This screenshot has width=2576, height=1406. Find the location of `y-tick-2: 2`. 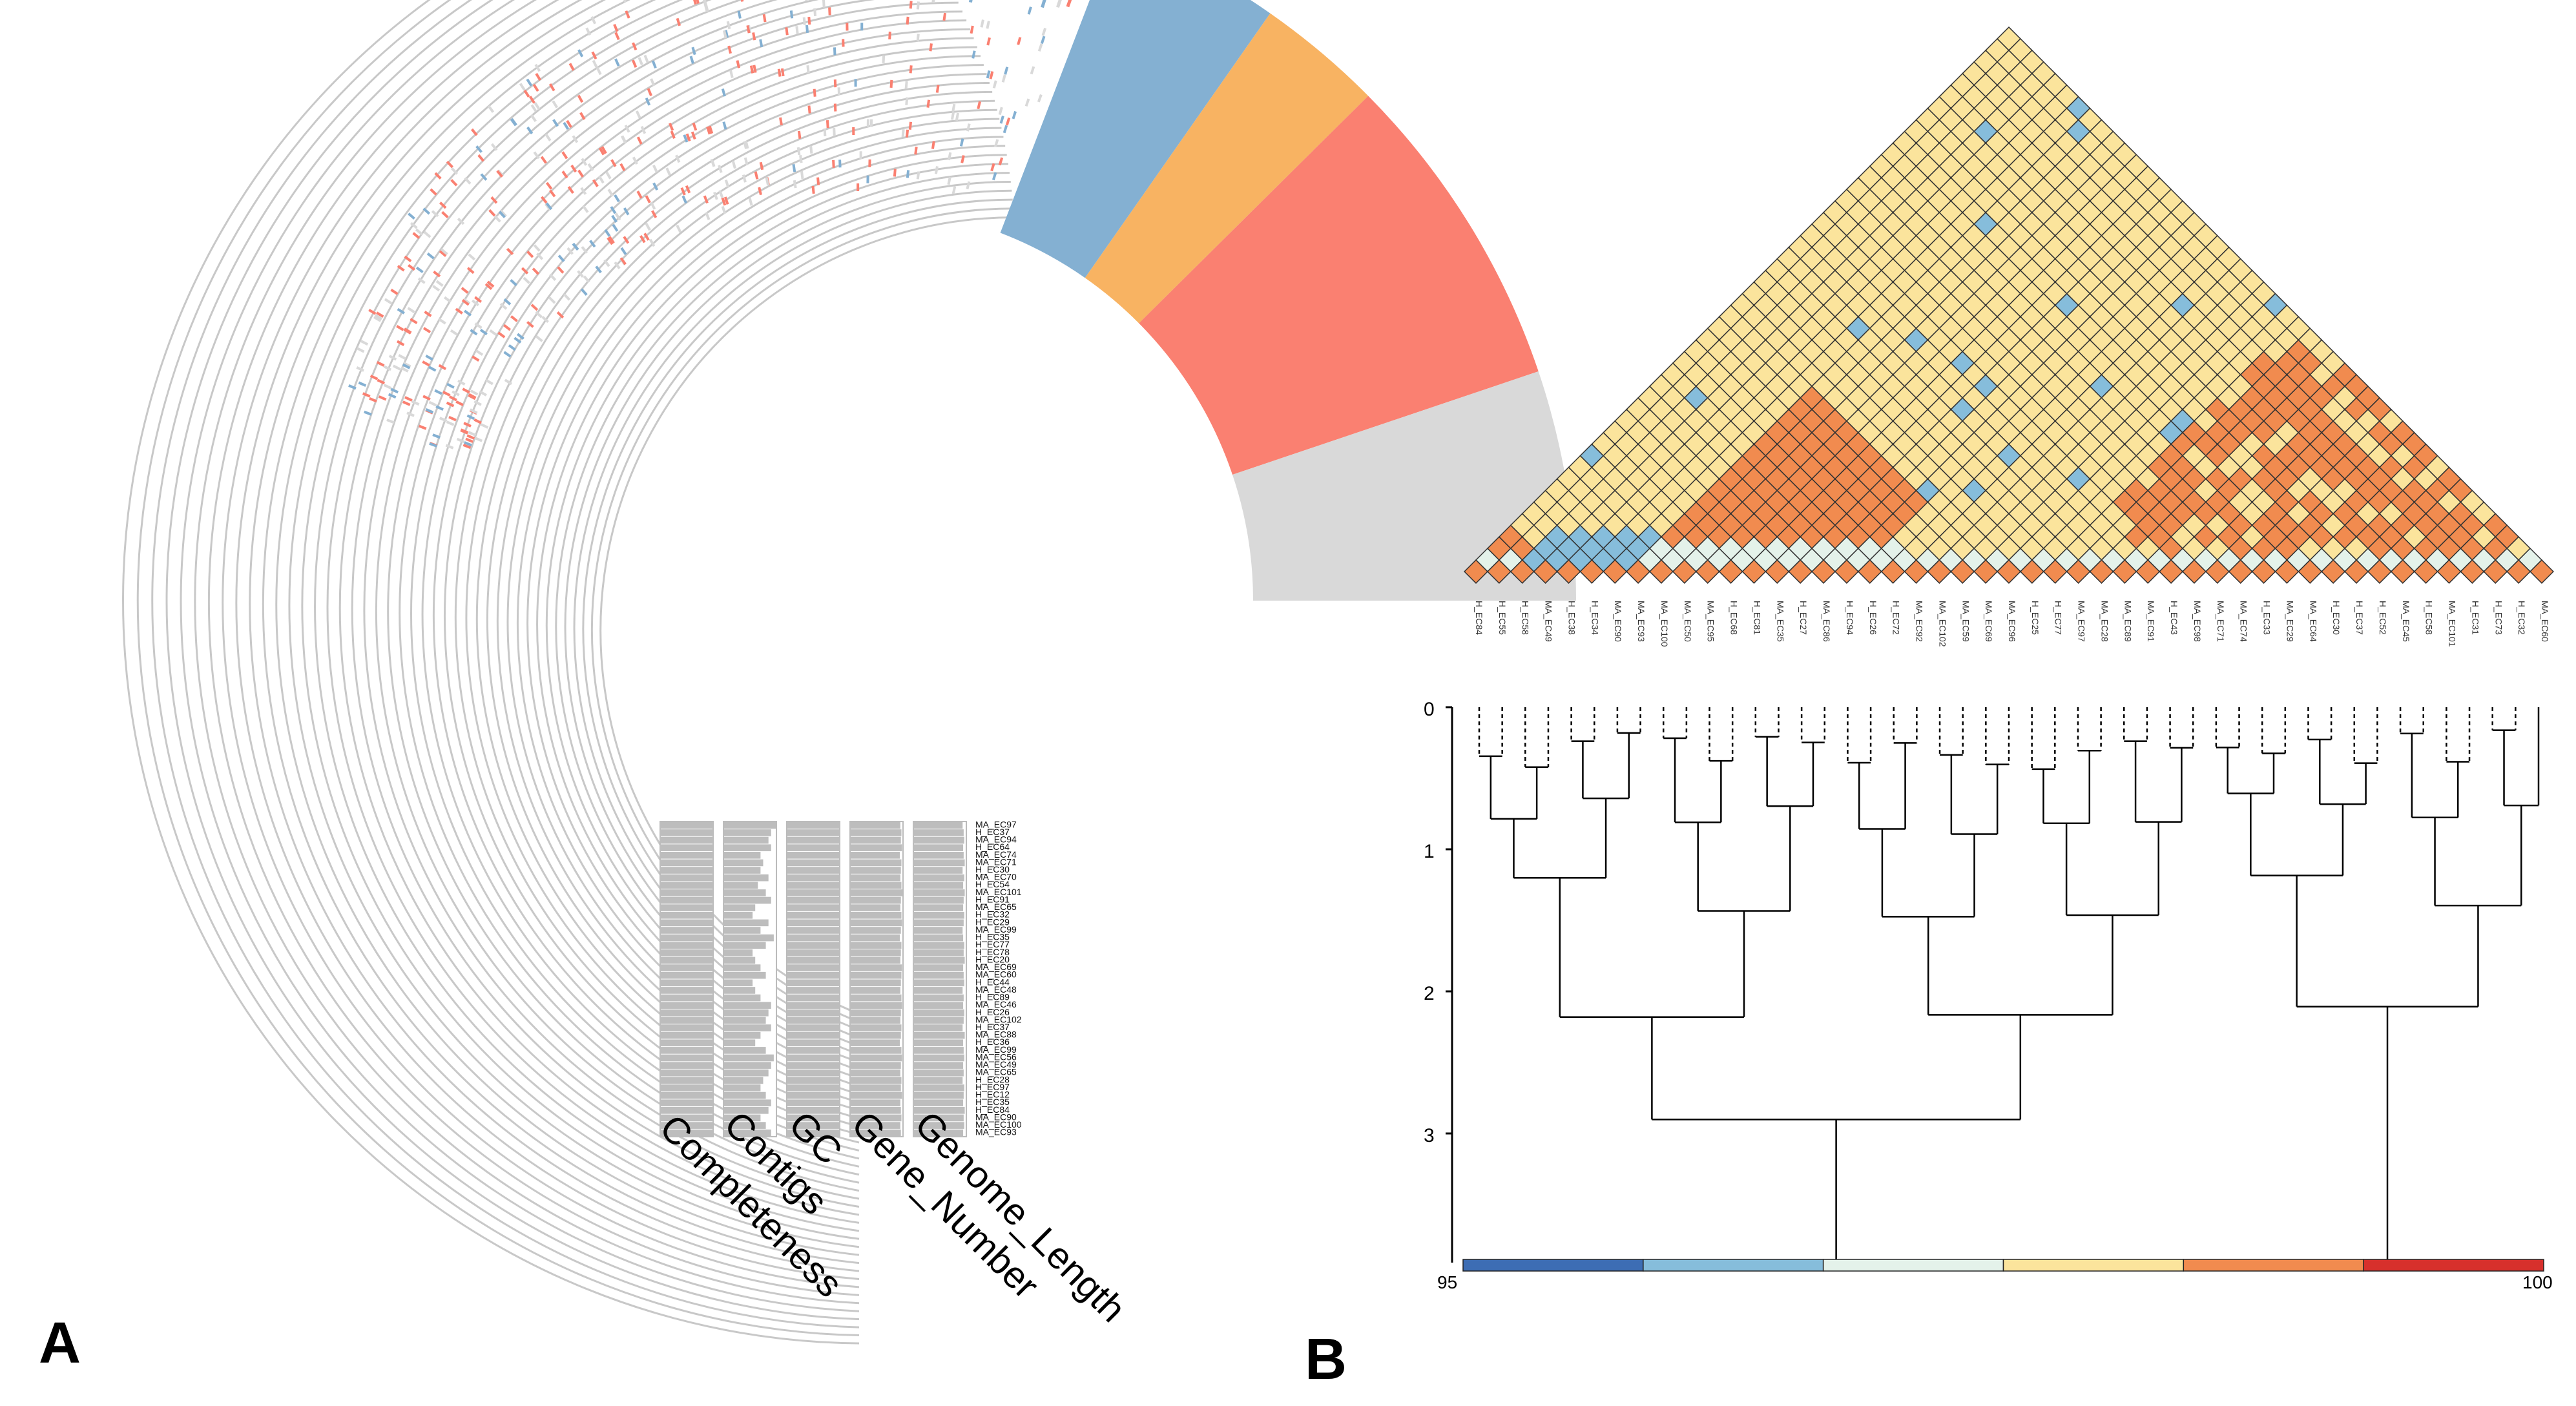

y-tick-2: 2 is located at coordinates (1429, 994).